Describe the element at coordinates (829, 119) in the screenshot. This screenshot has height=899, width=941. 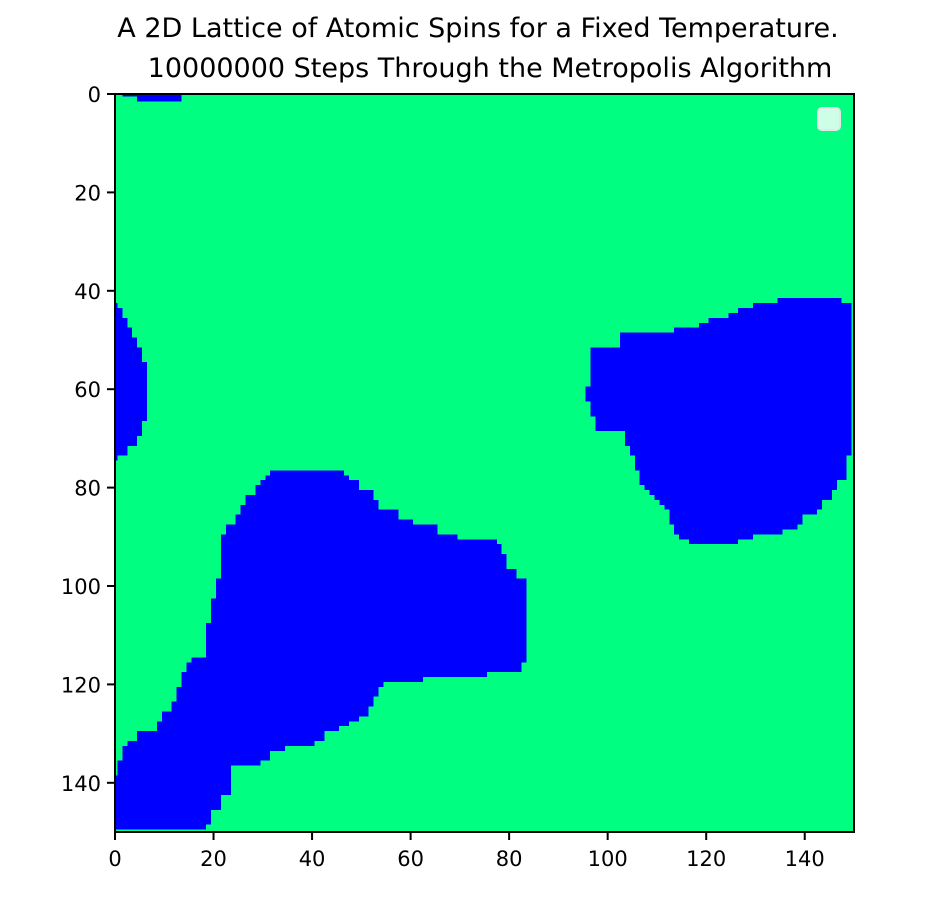
I see `legend-patch` at that location.